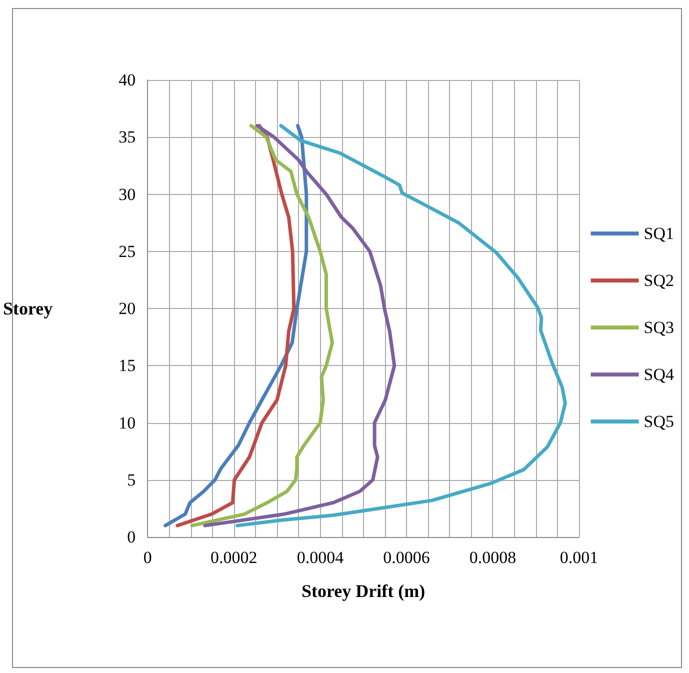 Image resolution: width=689 pixels, height=673 pixels. Describe the element at coordinates (127, 422) in the screenshot. I see `y-tick-label: 10` at that location.